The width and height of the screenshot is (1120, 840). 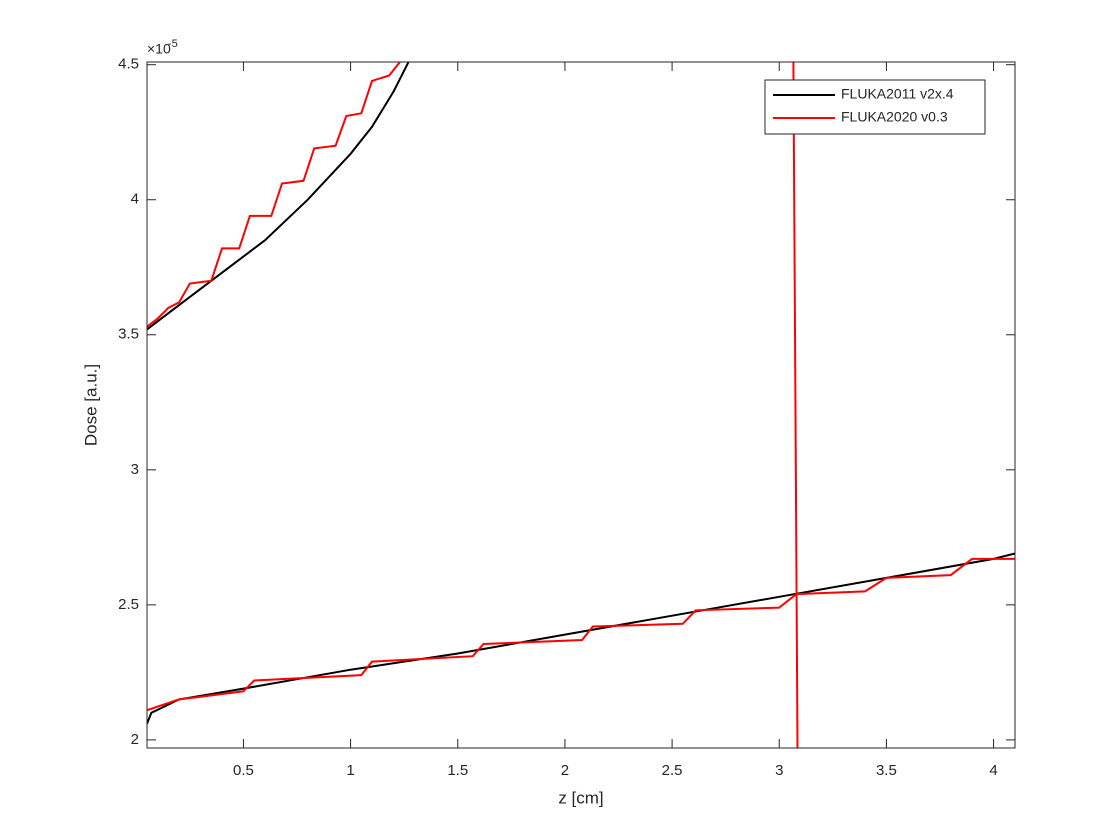 I want to click on x-axis-label: z [cm], so click(x=580, y=797).